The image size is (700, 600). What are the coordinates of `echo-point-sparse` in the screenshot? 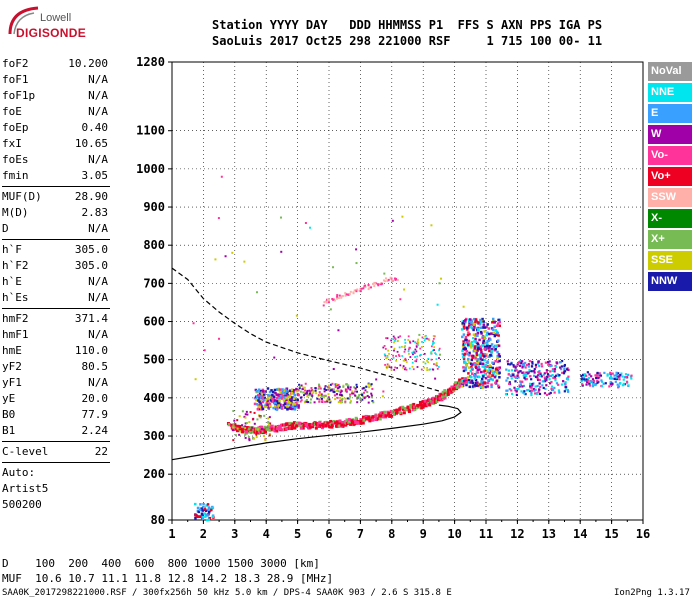 It's located at (257, 292).